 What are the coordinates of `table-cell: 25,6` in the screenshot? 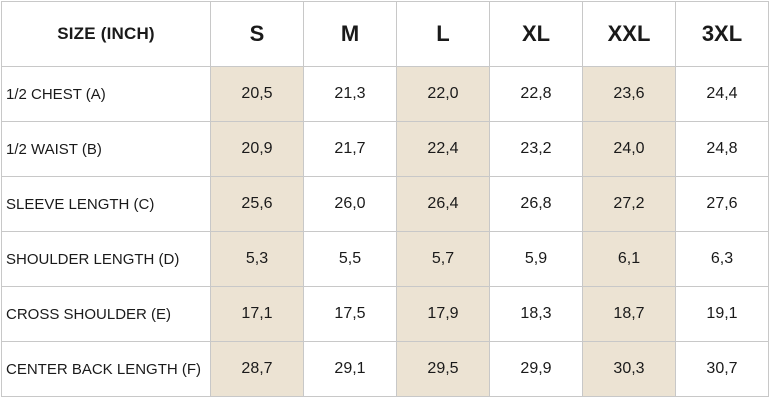 It's located at (257, 204).